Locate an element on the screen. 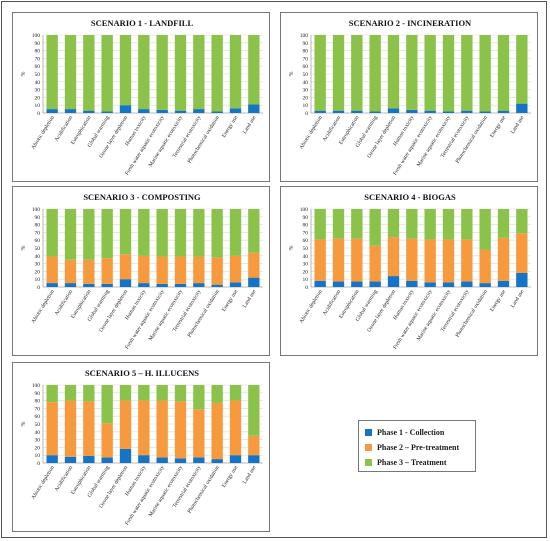  y-tick-label: 50 is located at coordinates (38, 249).